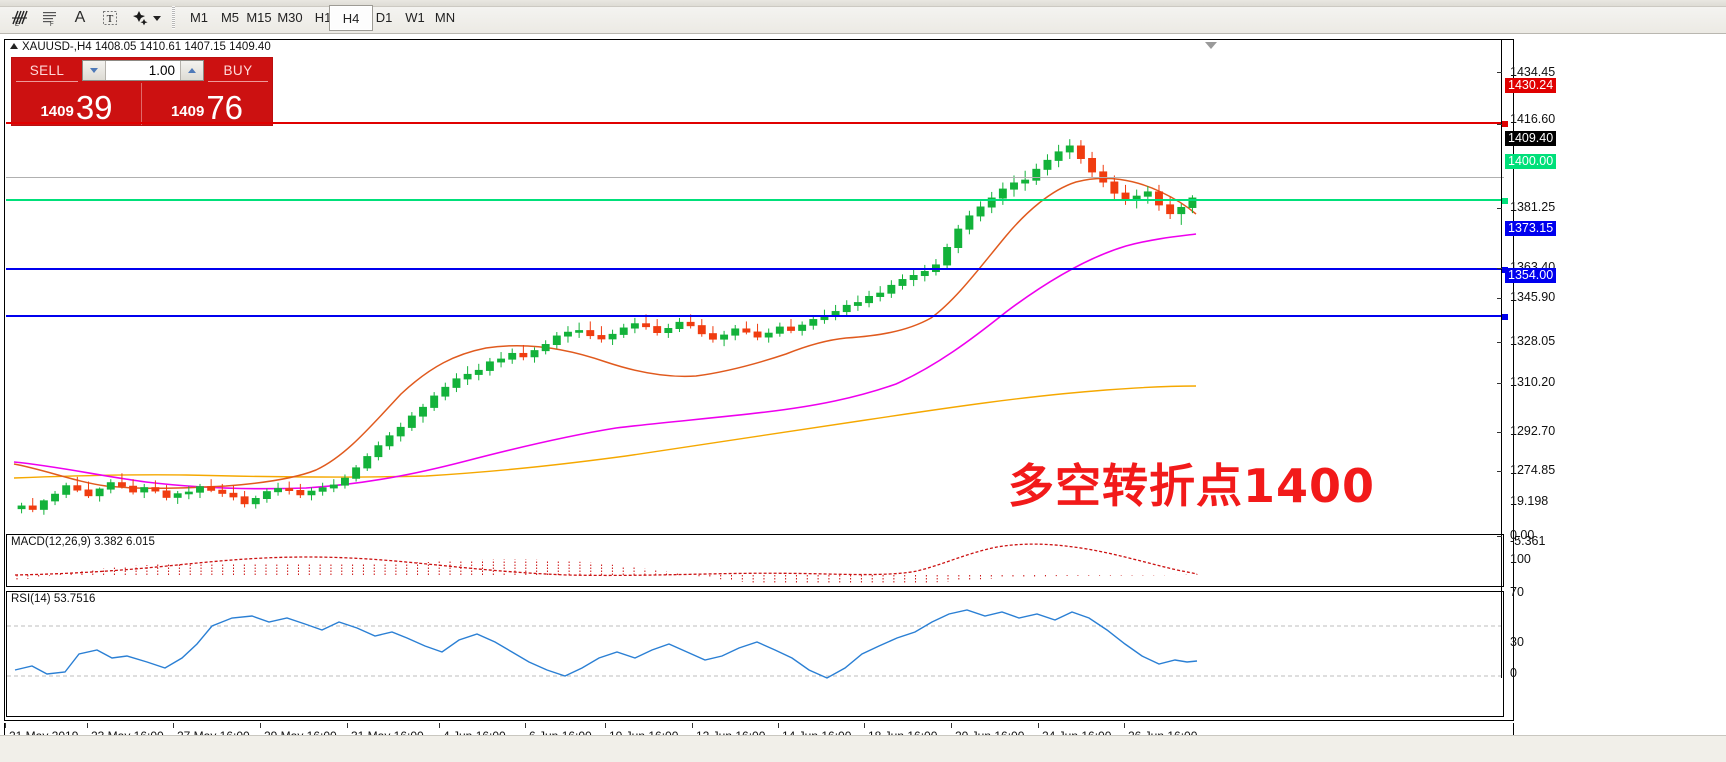 The height and width of the screenshot is (762, 1726). Describe the element at coordinates (47, 71) in the screenshot. I see `sell-button: SELL` at that location.